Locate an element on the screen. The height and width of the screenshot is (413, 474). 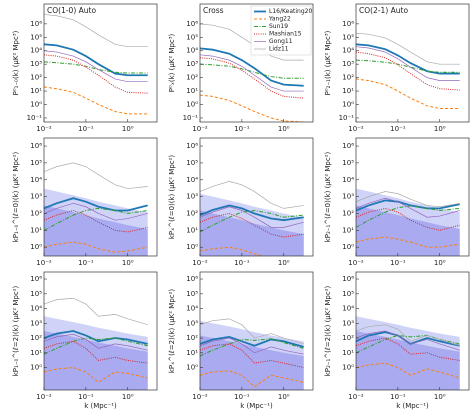
x-axis-label: k (Mpc⁻¹) is located at coordinates (412, 406).